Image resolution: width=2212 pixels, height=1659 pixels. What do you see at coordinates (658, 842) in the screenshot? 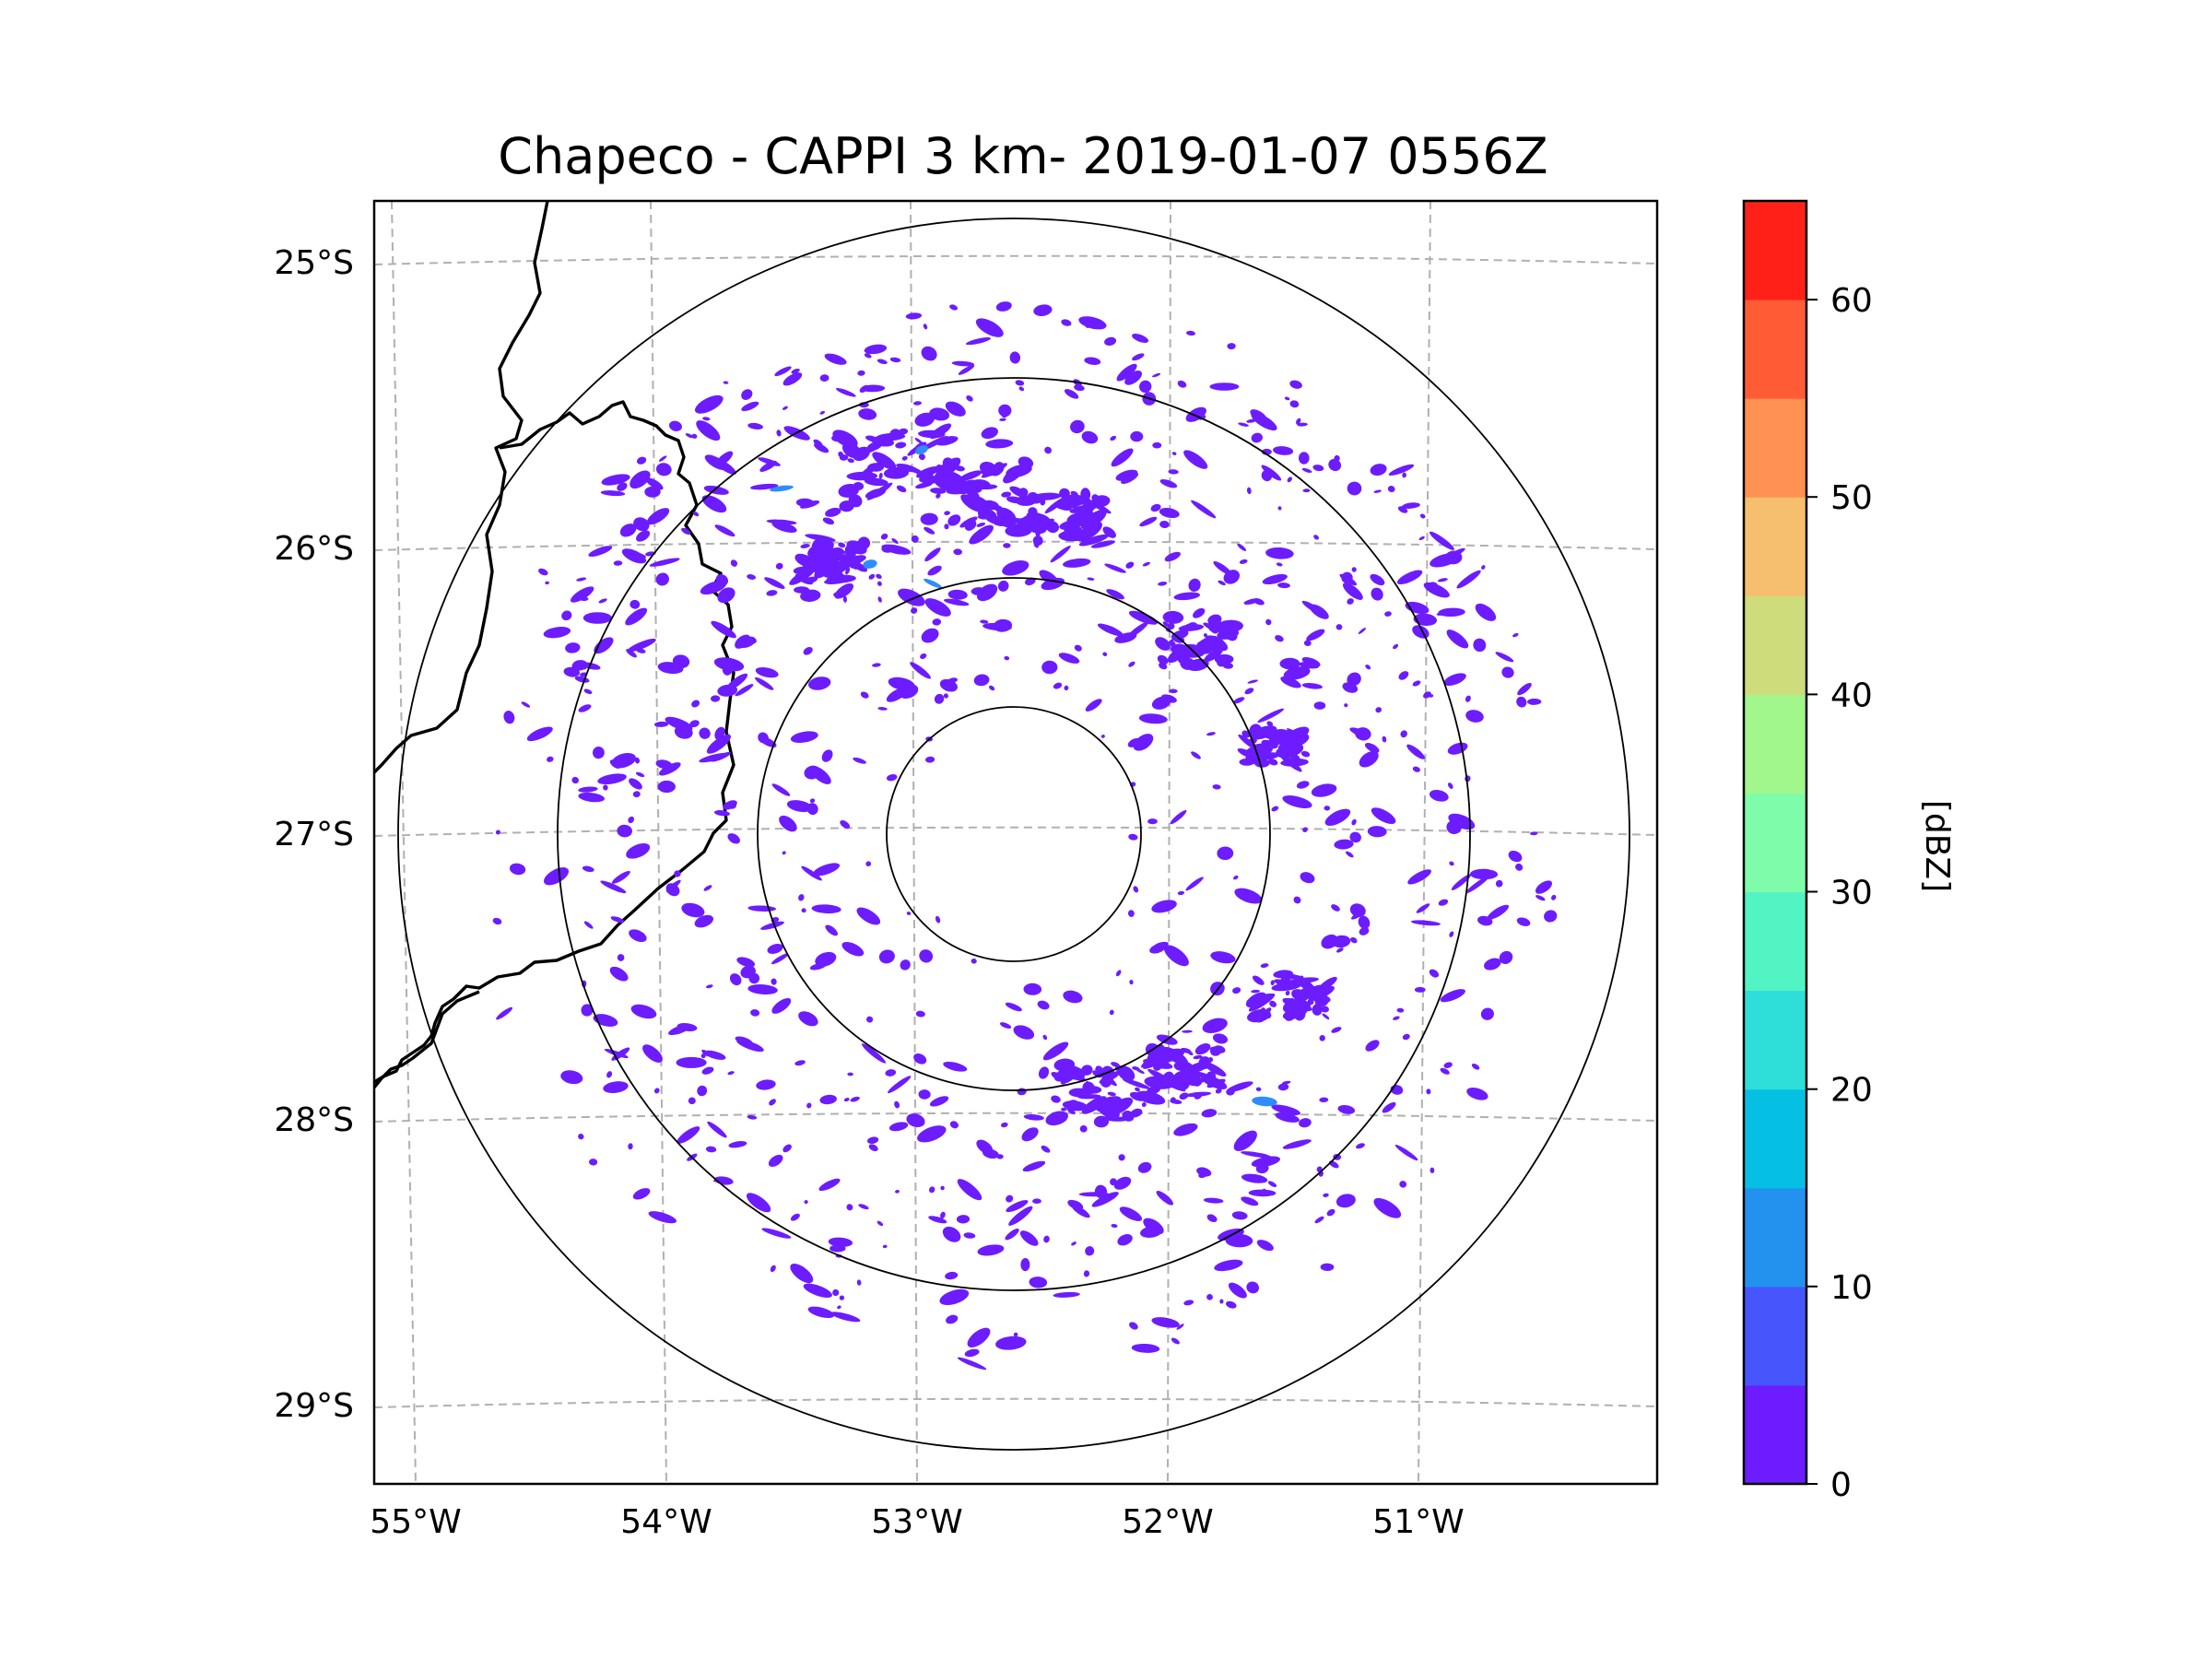
I see `longitude-gridline` at bounding box center [658, 842].